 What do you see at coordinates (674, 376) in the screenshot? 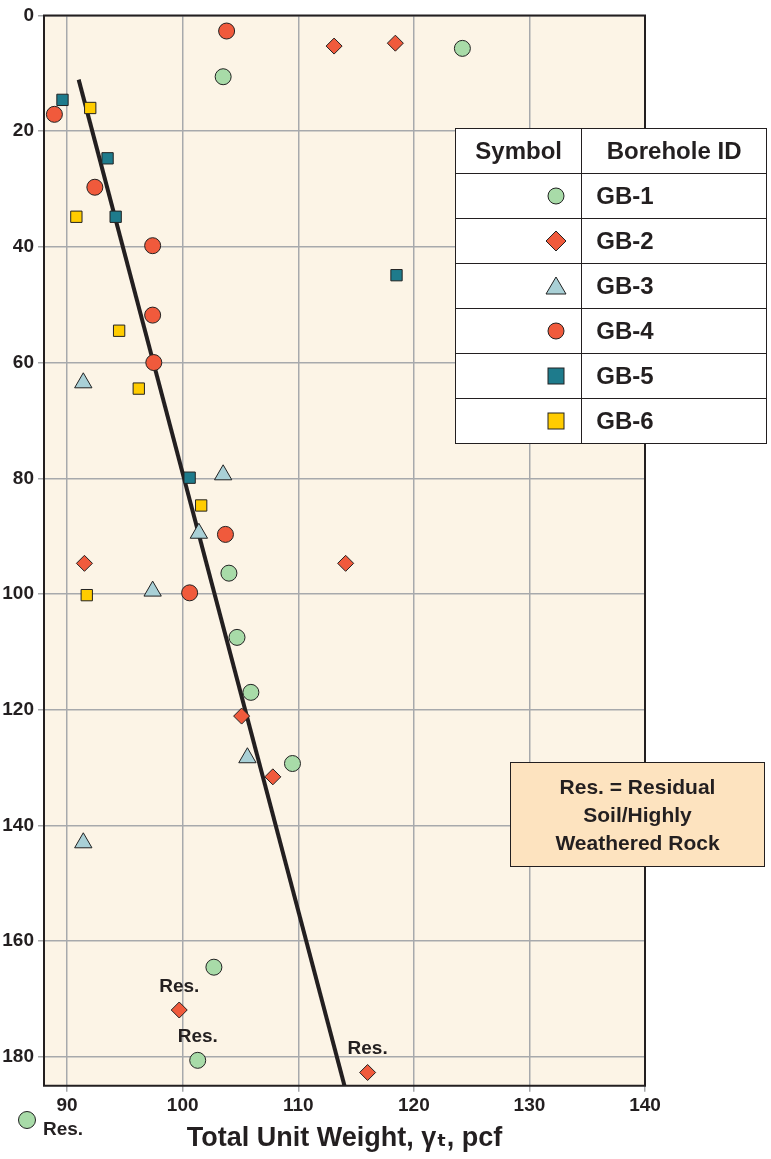
I see `legend-label: GB-5` at bounding box center [674, 376].